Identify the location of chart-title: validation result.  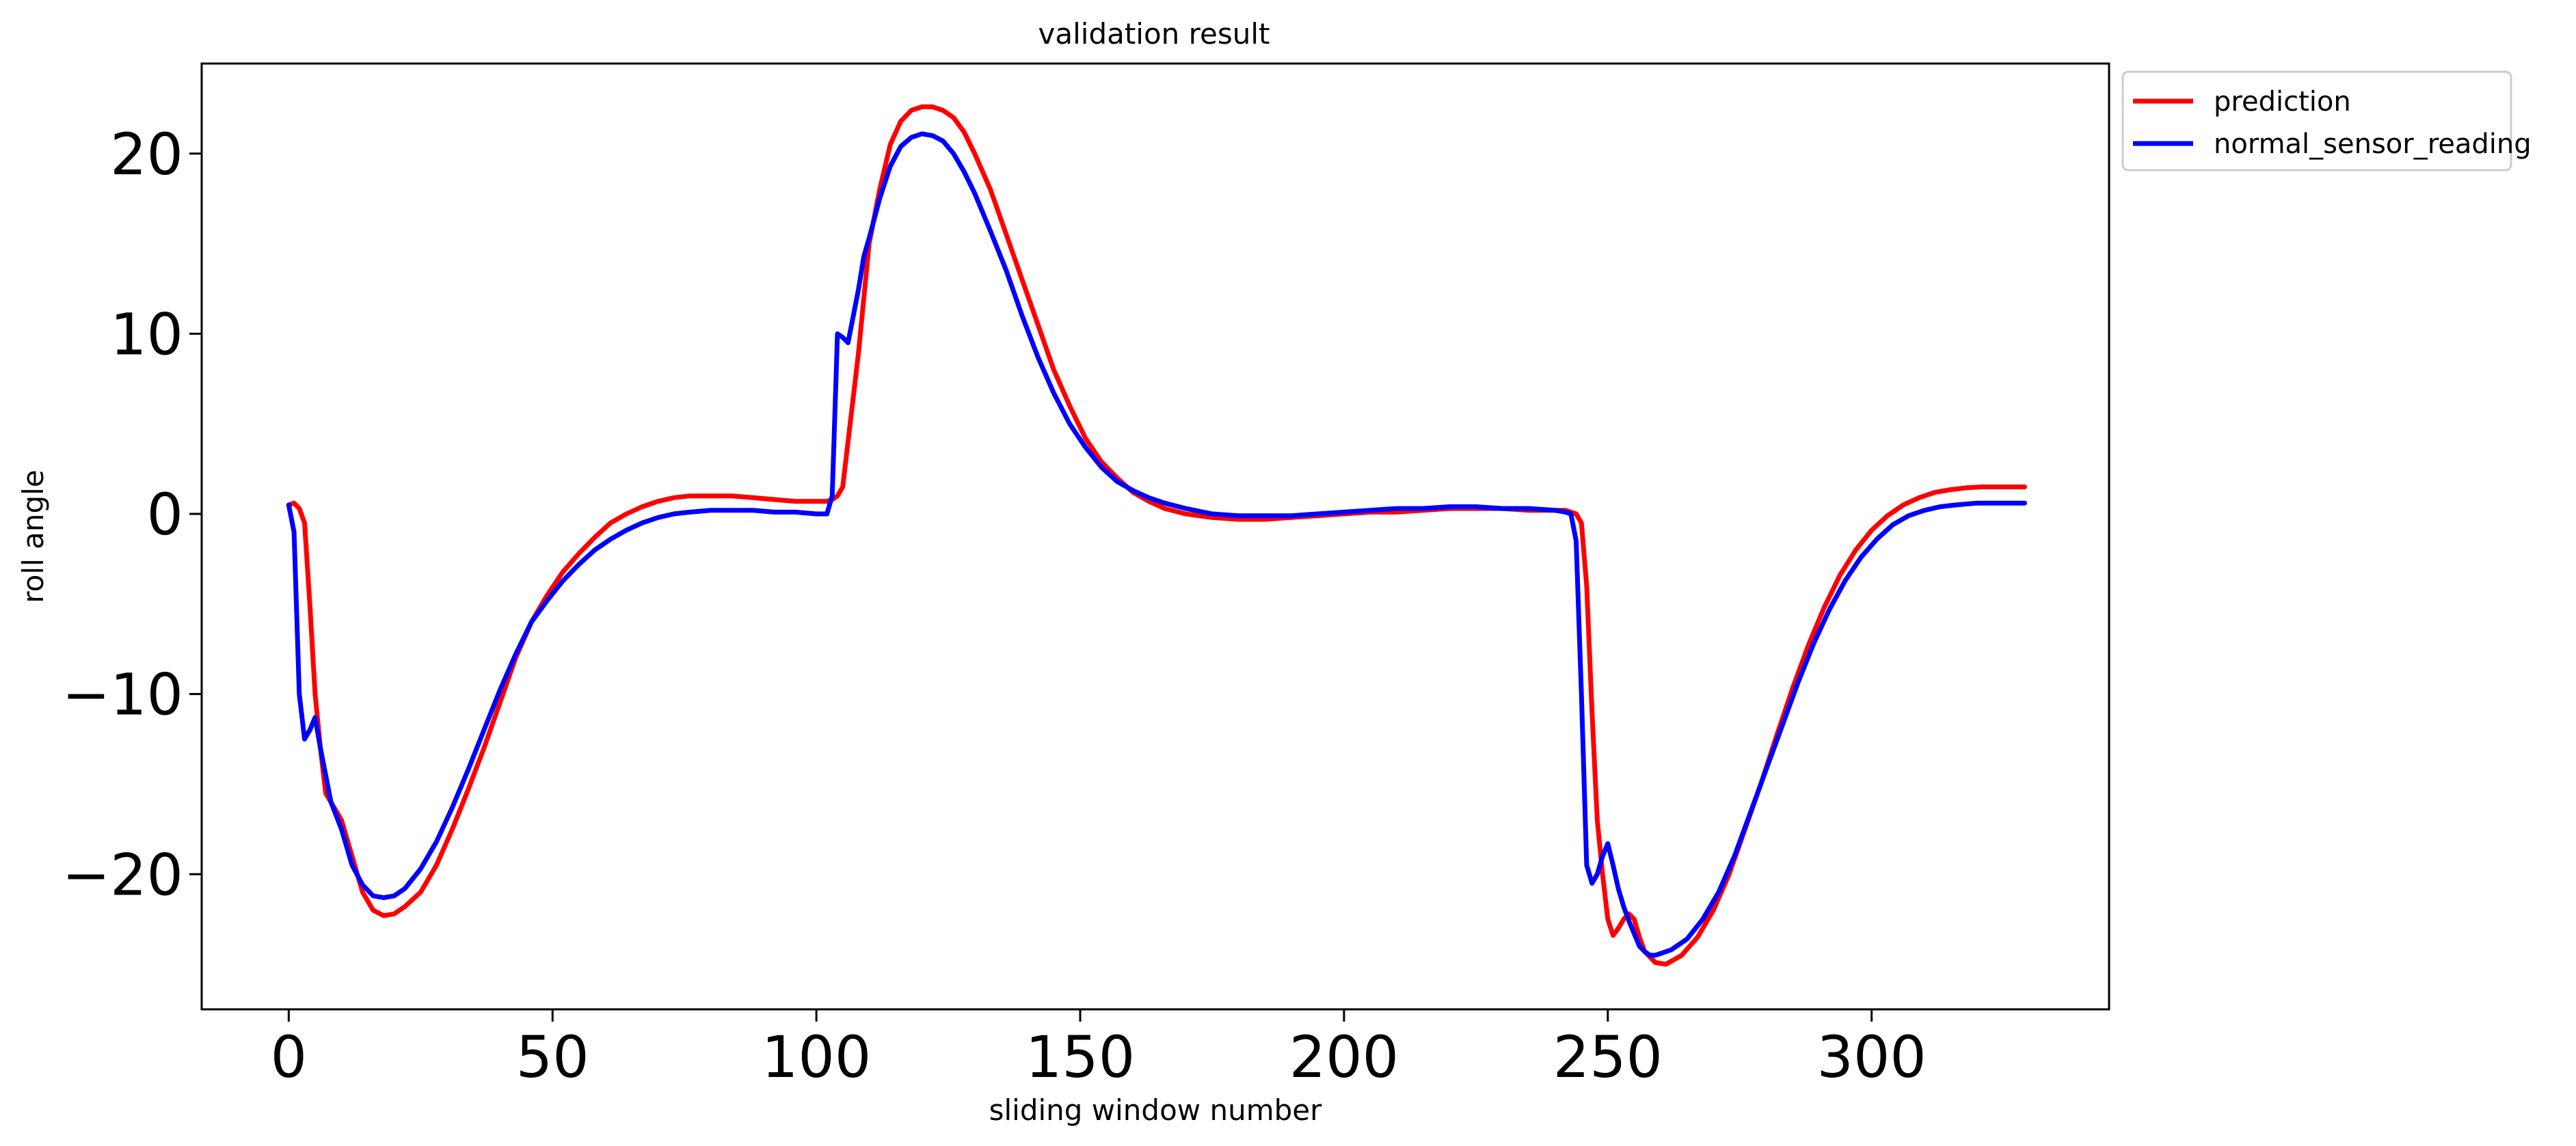
(1154, 34).